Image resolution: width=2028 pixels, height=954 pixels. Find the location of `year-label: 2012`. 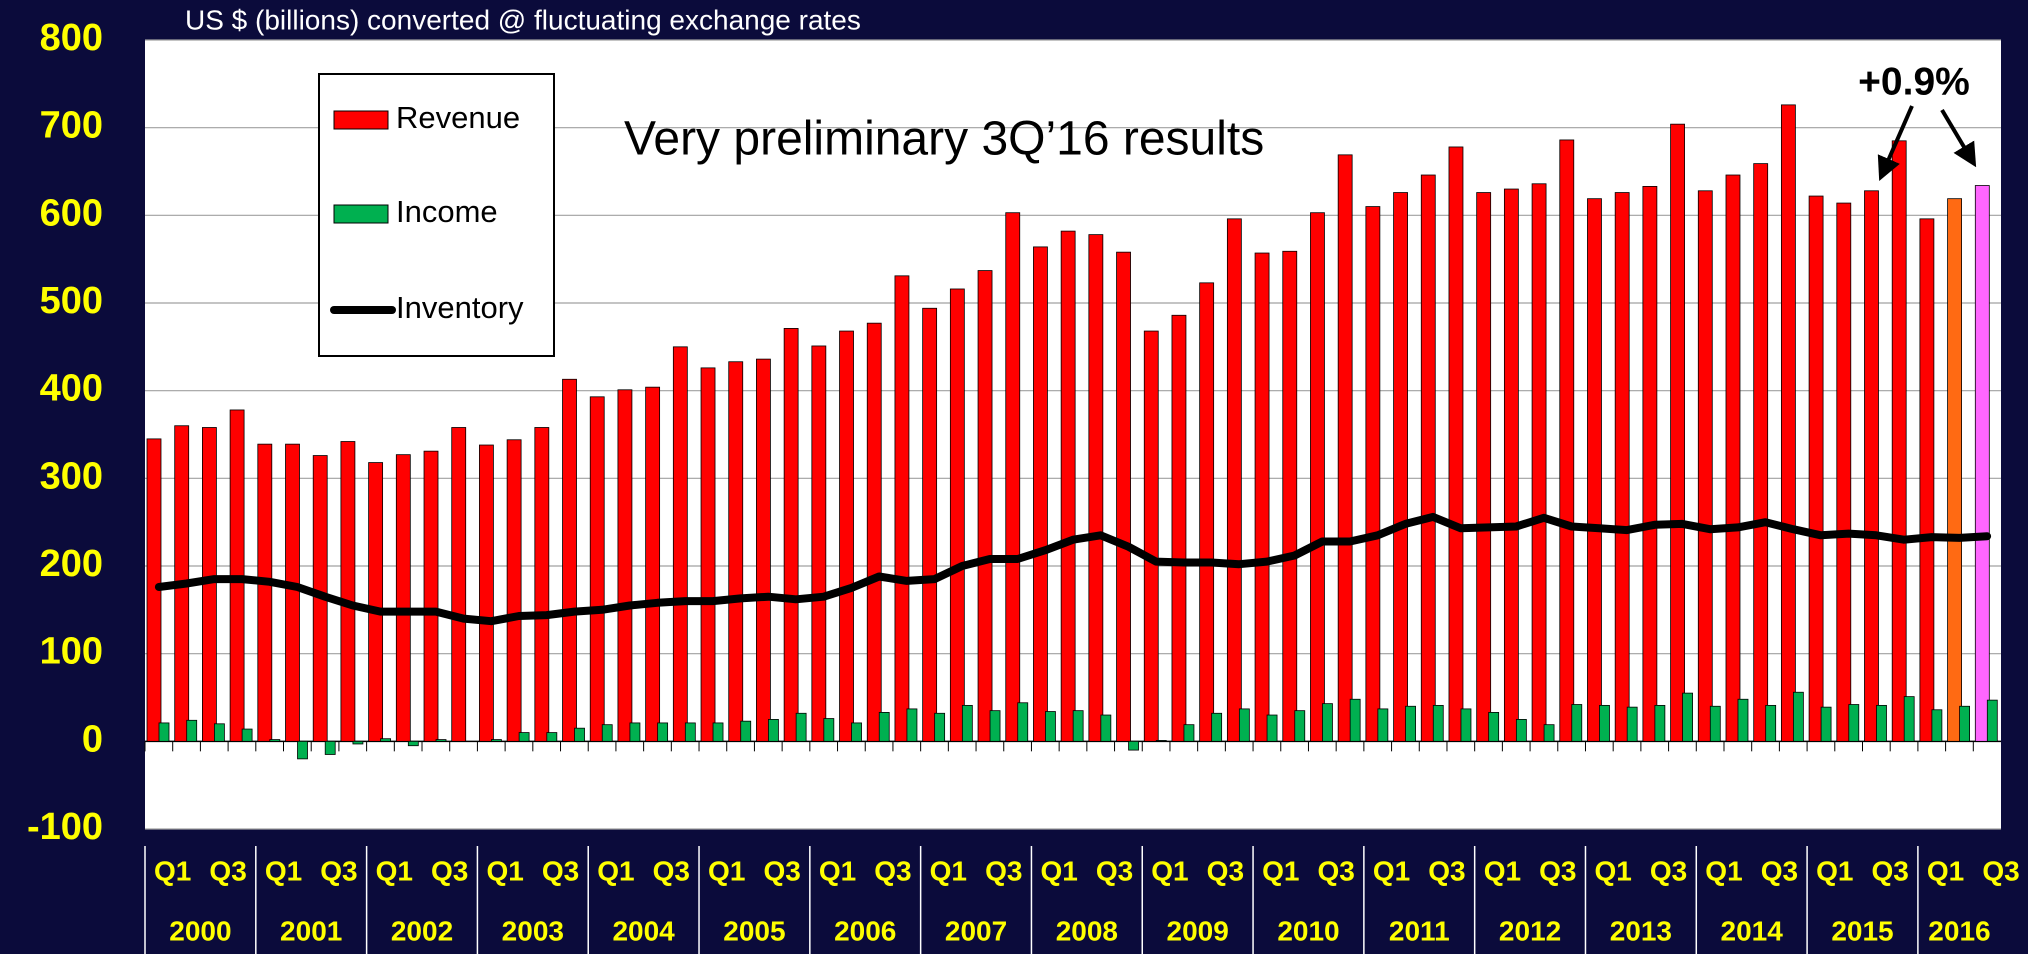

year-label: 2012 is located at coordinates (1530, 930).